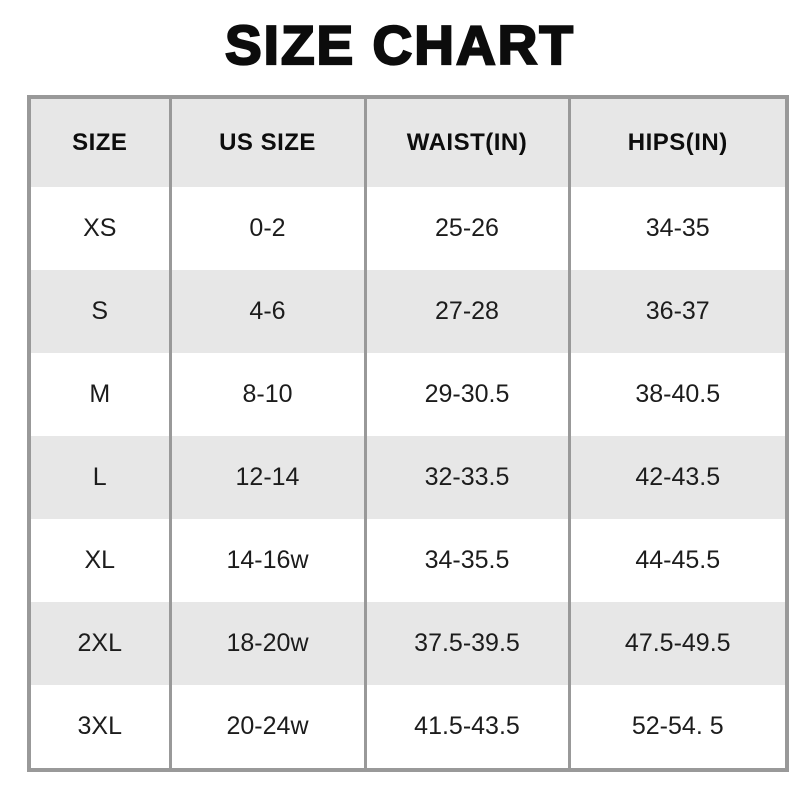  What do you see at coordinates (99, 228) in the screenshot?
I see `size-cell: XS` at bounding box center [99, 228].